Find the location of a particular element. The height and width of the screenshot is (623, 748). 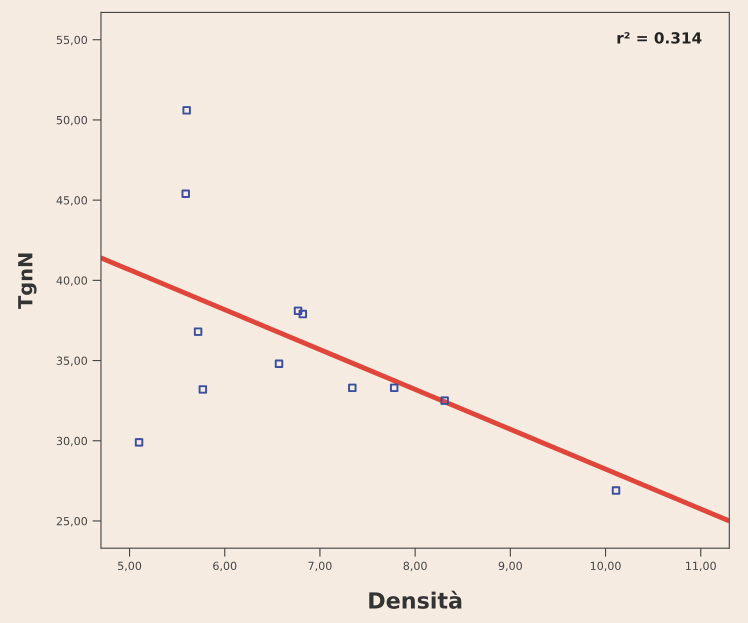

y-tick-label: 45,00 is located at coordinates (72, 201).